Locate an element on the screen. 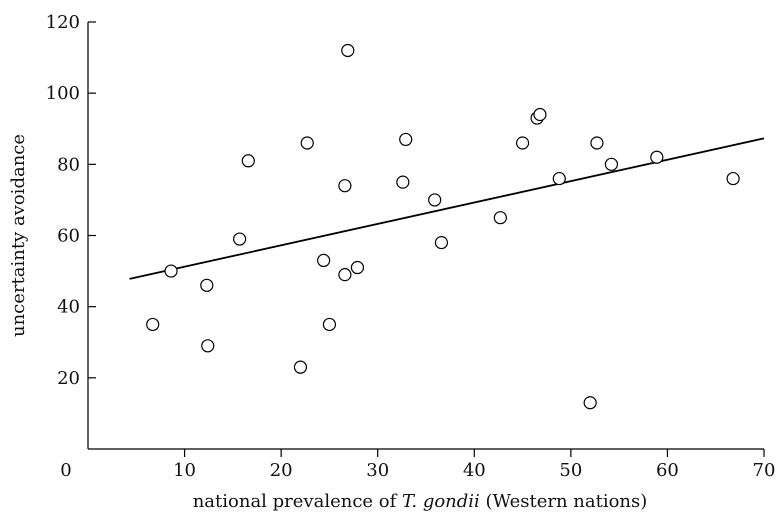 This screenshot has height=518, width=779. y-tick-label: 40 is located at coordinates (68, 307).